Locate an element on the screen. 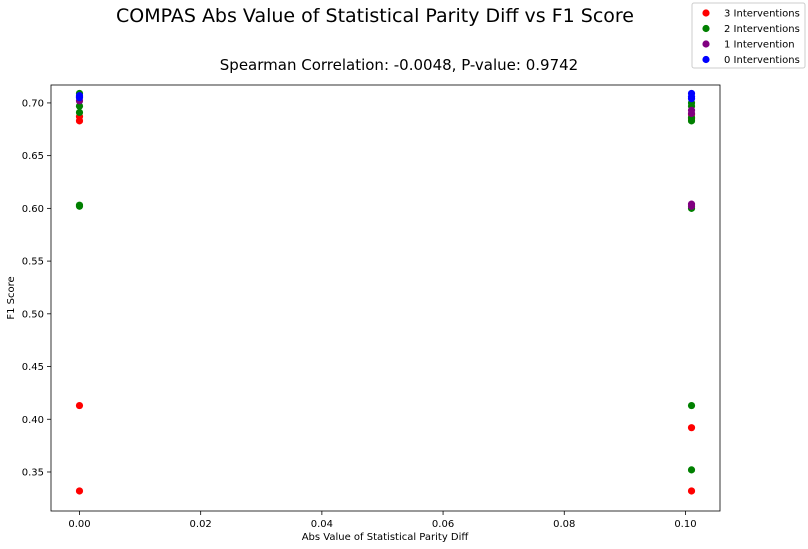  y-tick-label: 0.65 is located at coordinates (33, 156).